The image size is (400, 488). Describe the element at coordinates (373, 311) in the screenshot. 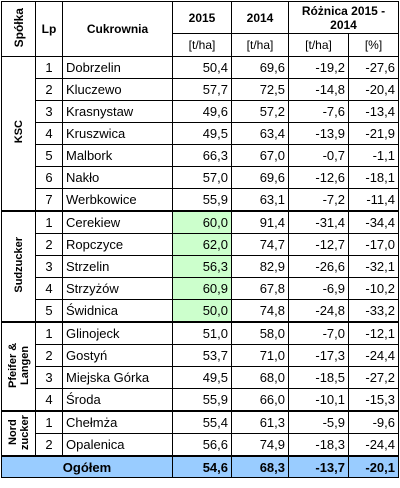

I see `value-cell: -33,2` at that location.